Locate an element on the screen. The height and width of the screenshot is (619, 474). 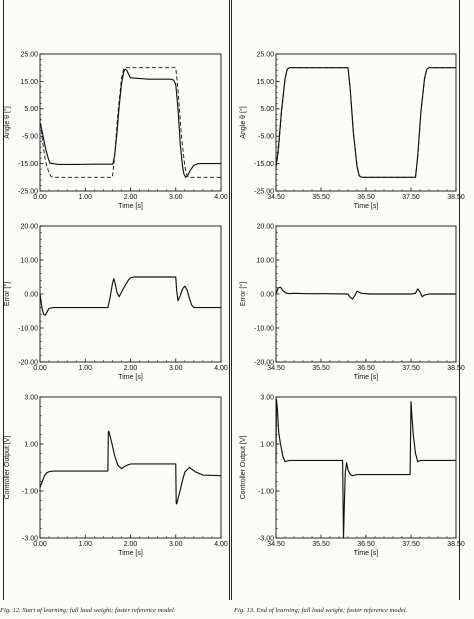
fig12-controller-output-x-tick-label: 0.00 is located at coordinates (40, 544).